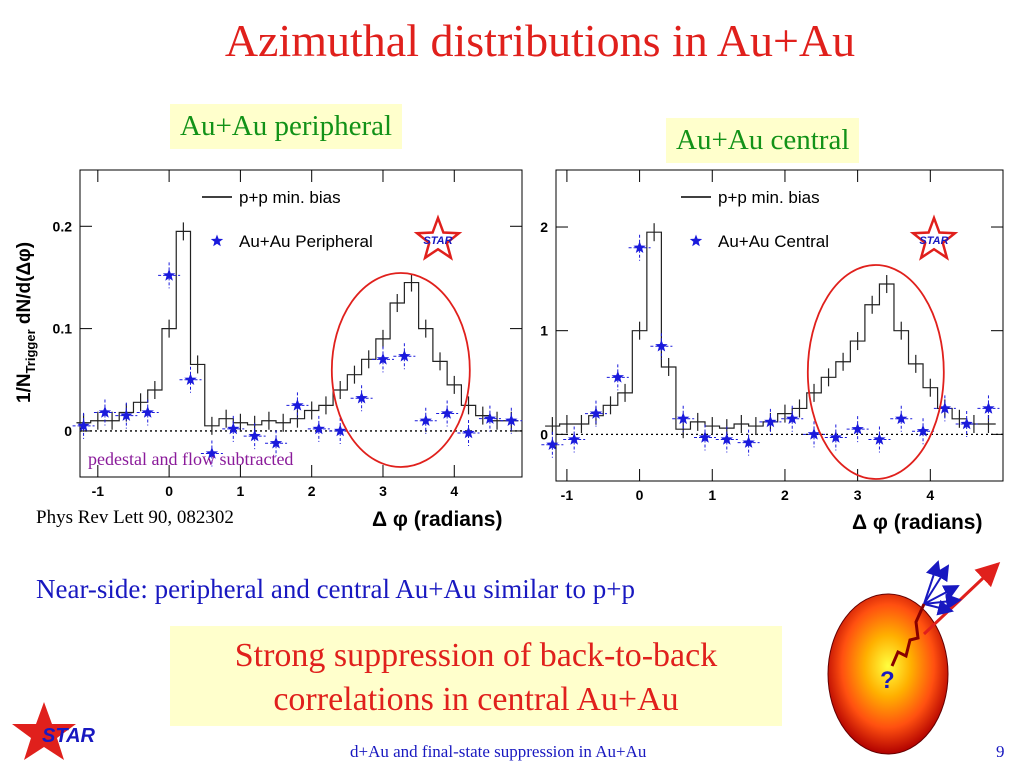 The image size is (1024, 768). I want to click on chart1-star-badge-text: STAR, so click(933, 241).